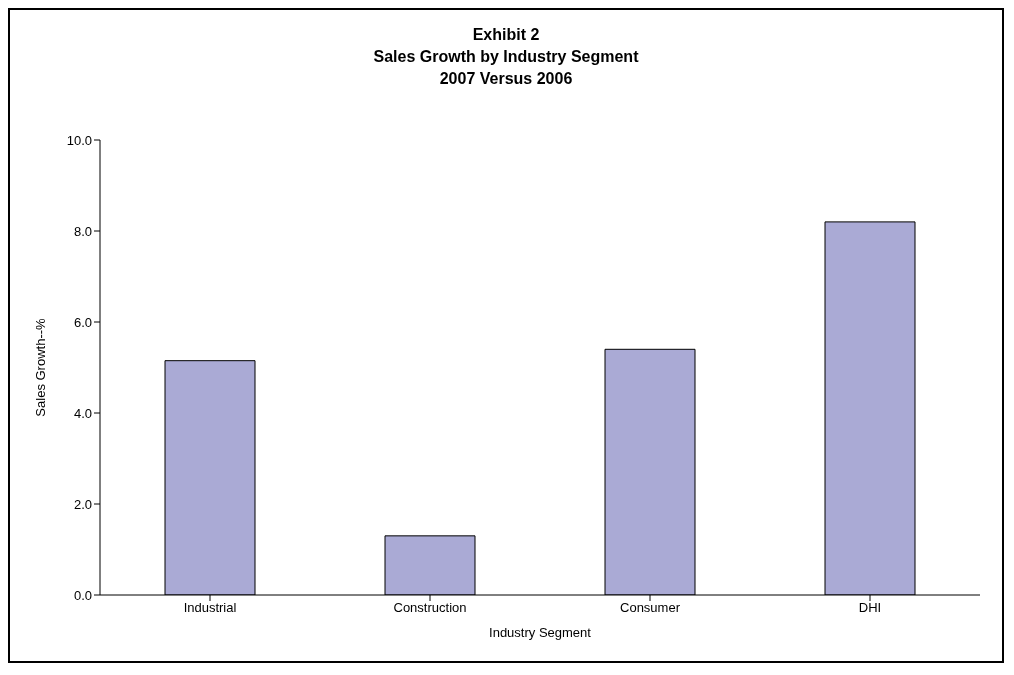  I want to click on x-tick-label: DHI, so click(870, 608).